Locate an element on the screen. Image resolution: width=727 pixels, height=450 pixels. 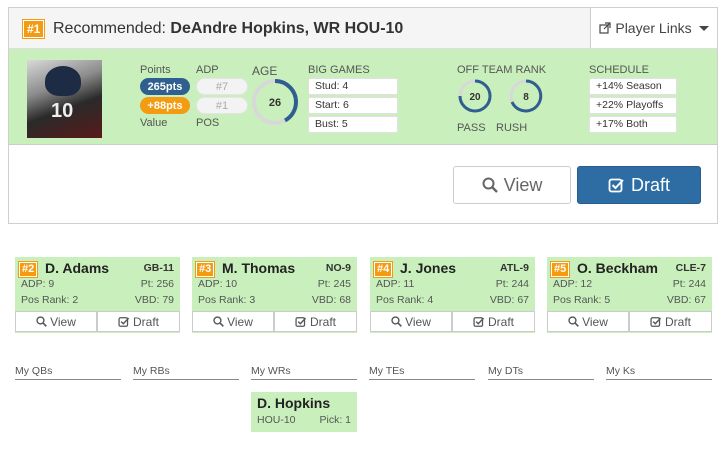
adp-value: ADP: 10 is located at coordinates (218, 284).